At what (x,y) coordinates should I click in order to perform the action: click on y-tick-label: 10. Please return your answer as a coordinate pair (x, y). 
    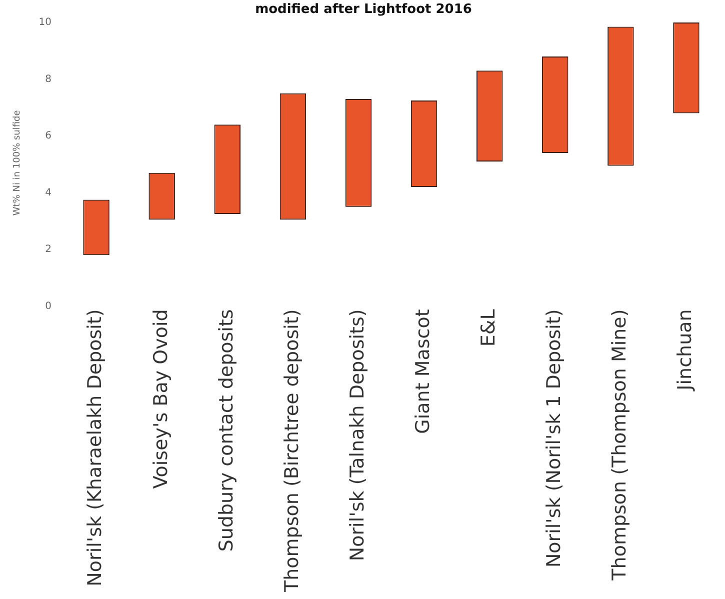
    Looking at the image, I should click on (45, 22).